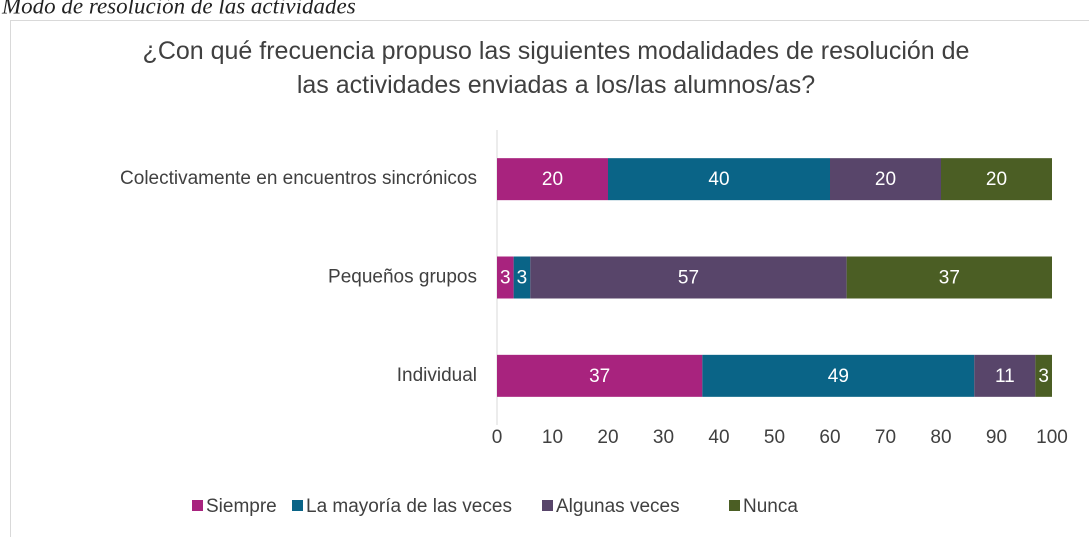  What do you see at coordinates (178, 9) in the screenshot?
I see `caption: Modo de resolución de las actividades` at bounding box center [178, 9].